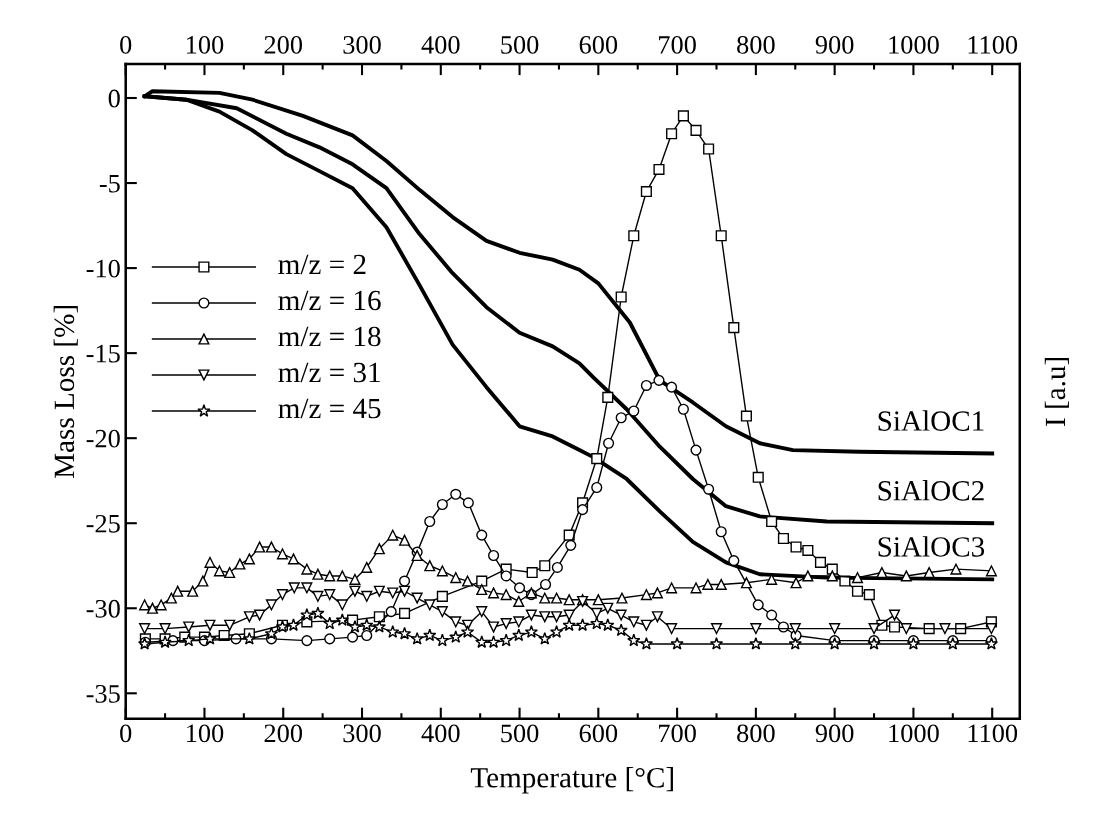 The width and height of the screenshot is (1093, 831). What do you see at coordinates (1056, 391) in the screenshot?
I see `y2-axis-title: I [a.u]` at bounding box center [1056, 391].